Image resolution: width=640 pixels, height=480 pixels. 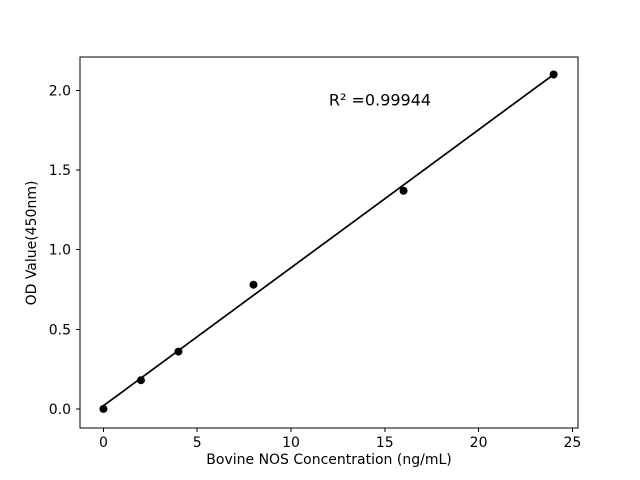 What do you see at coordinates (380, 100) in the screenshot?
I see `r-squared-annotation: R² =0.99944` at bounding box center [380, 100].